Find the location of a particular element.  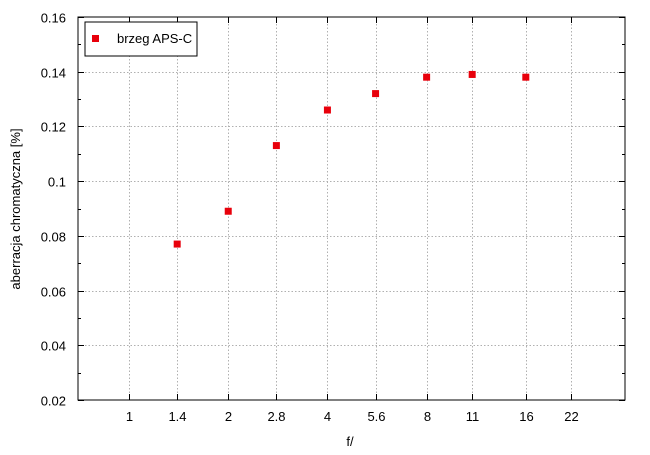

x-tick-label: 5.6 is located at coordinates (376, 416).